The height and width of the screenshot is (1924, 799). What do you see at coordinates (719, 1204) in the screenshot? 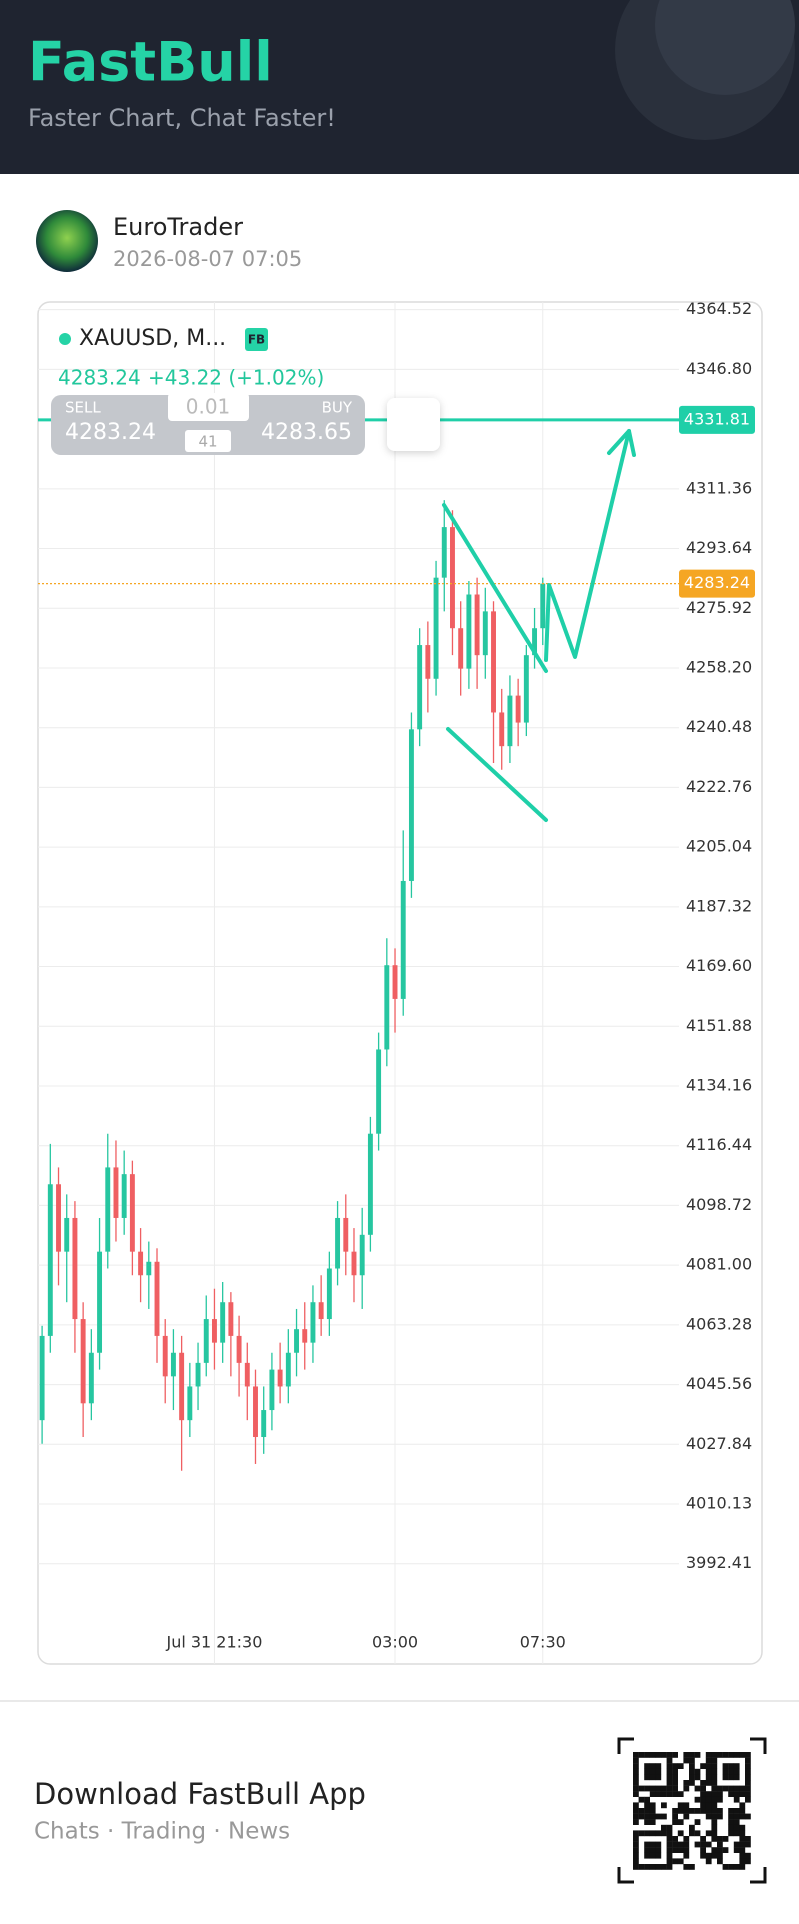
I see `y-tick-label: 4098.72` at bounding box center [719, 1204].